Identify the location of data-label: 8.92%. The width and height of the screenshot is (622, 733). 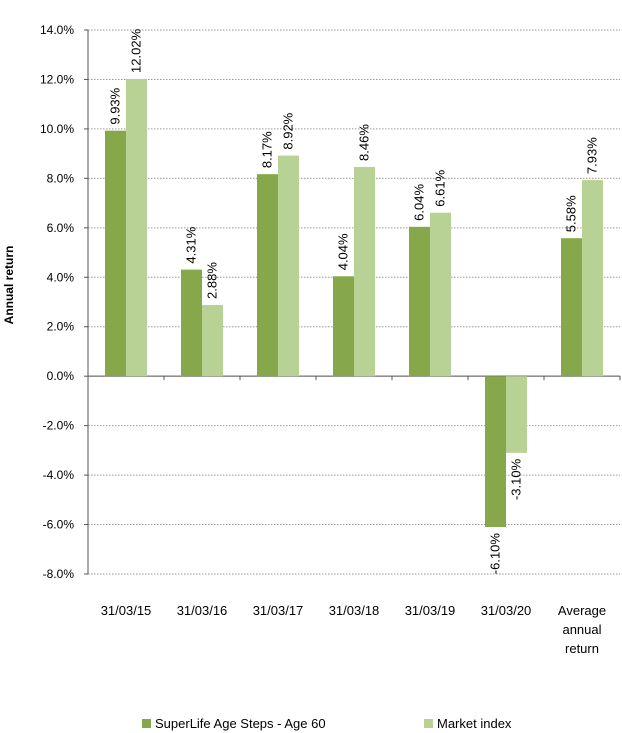
(288, 130).